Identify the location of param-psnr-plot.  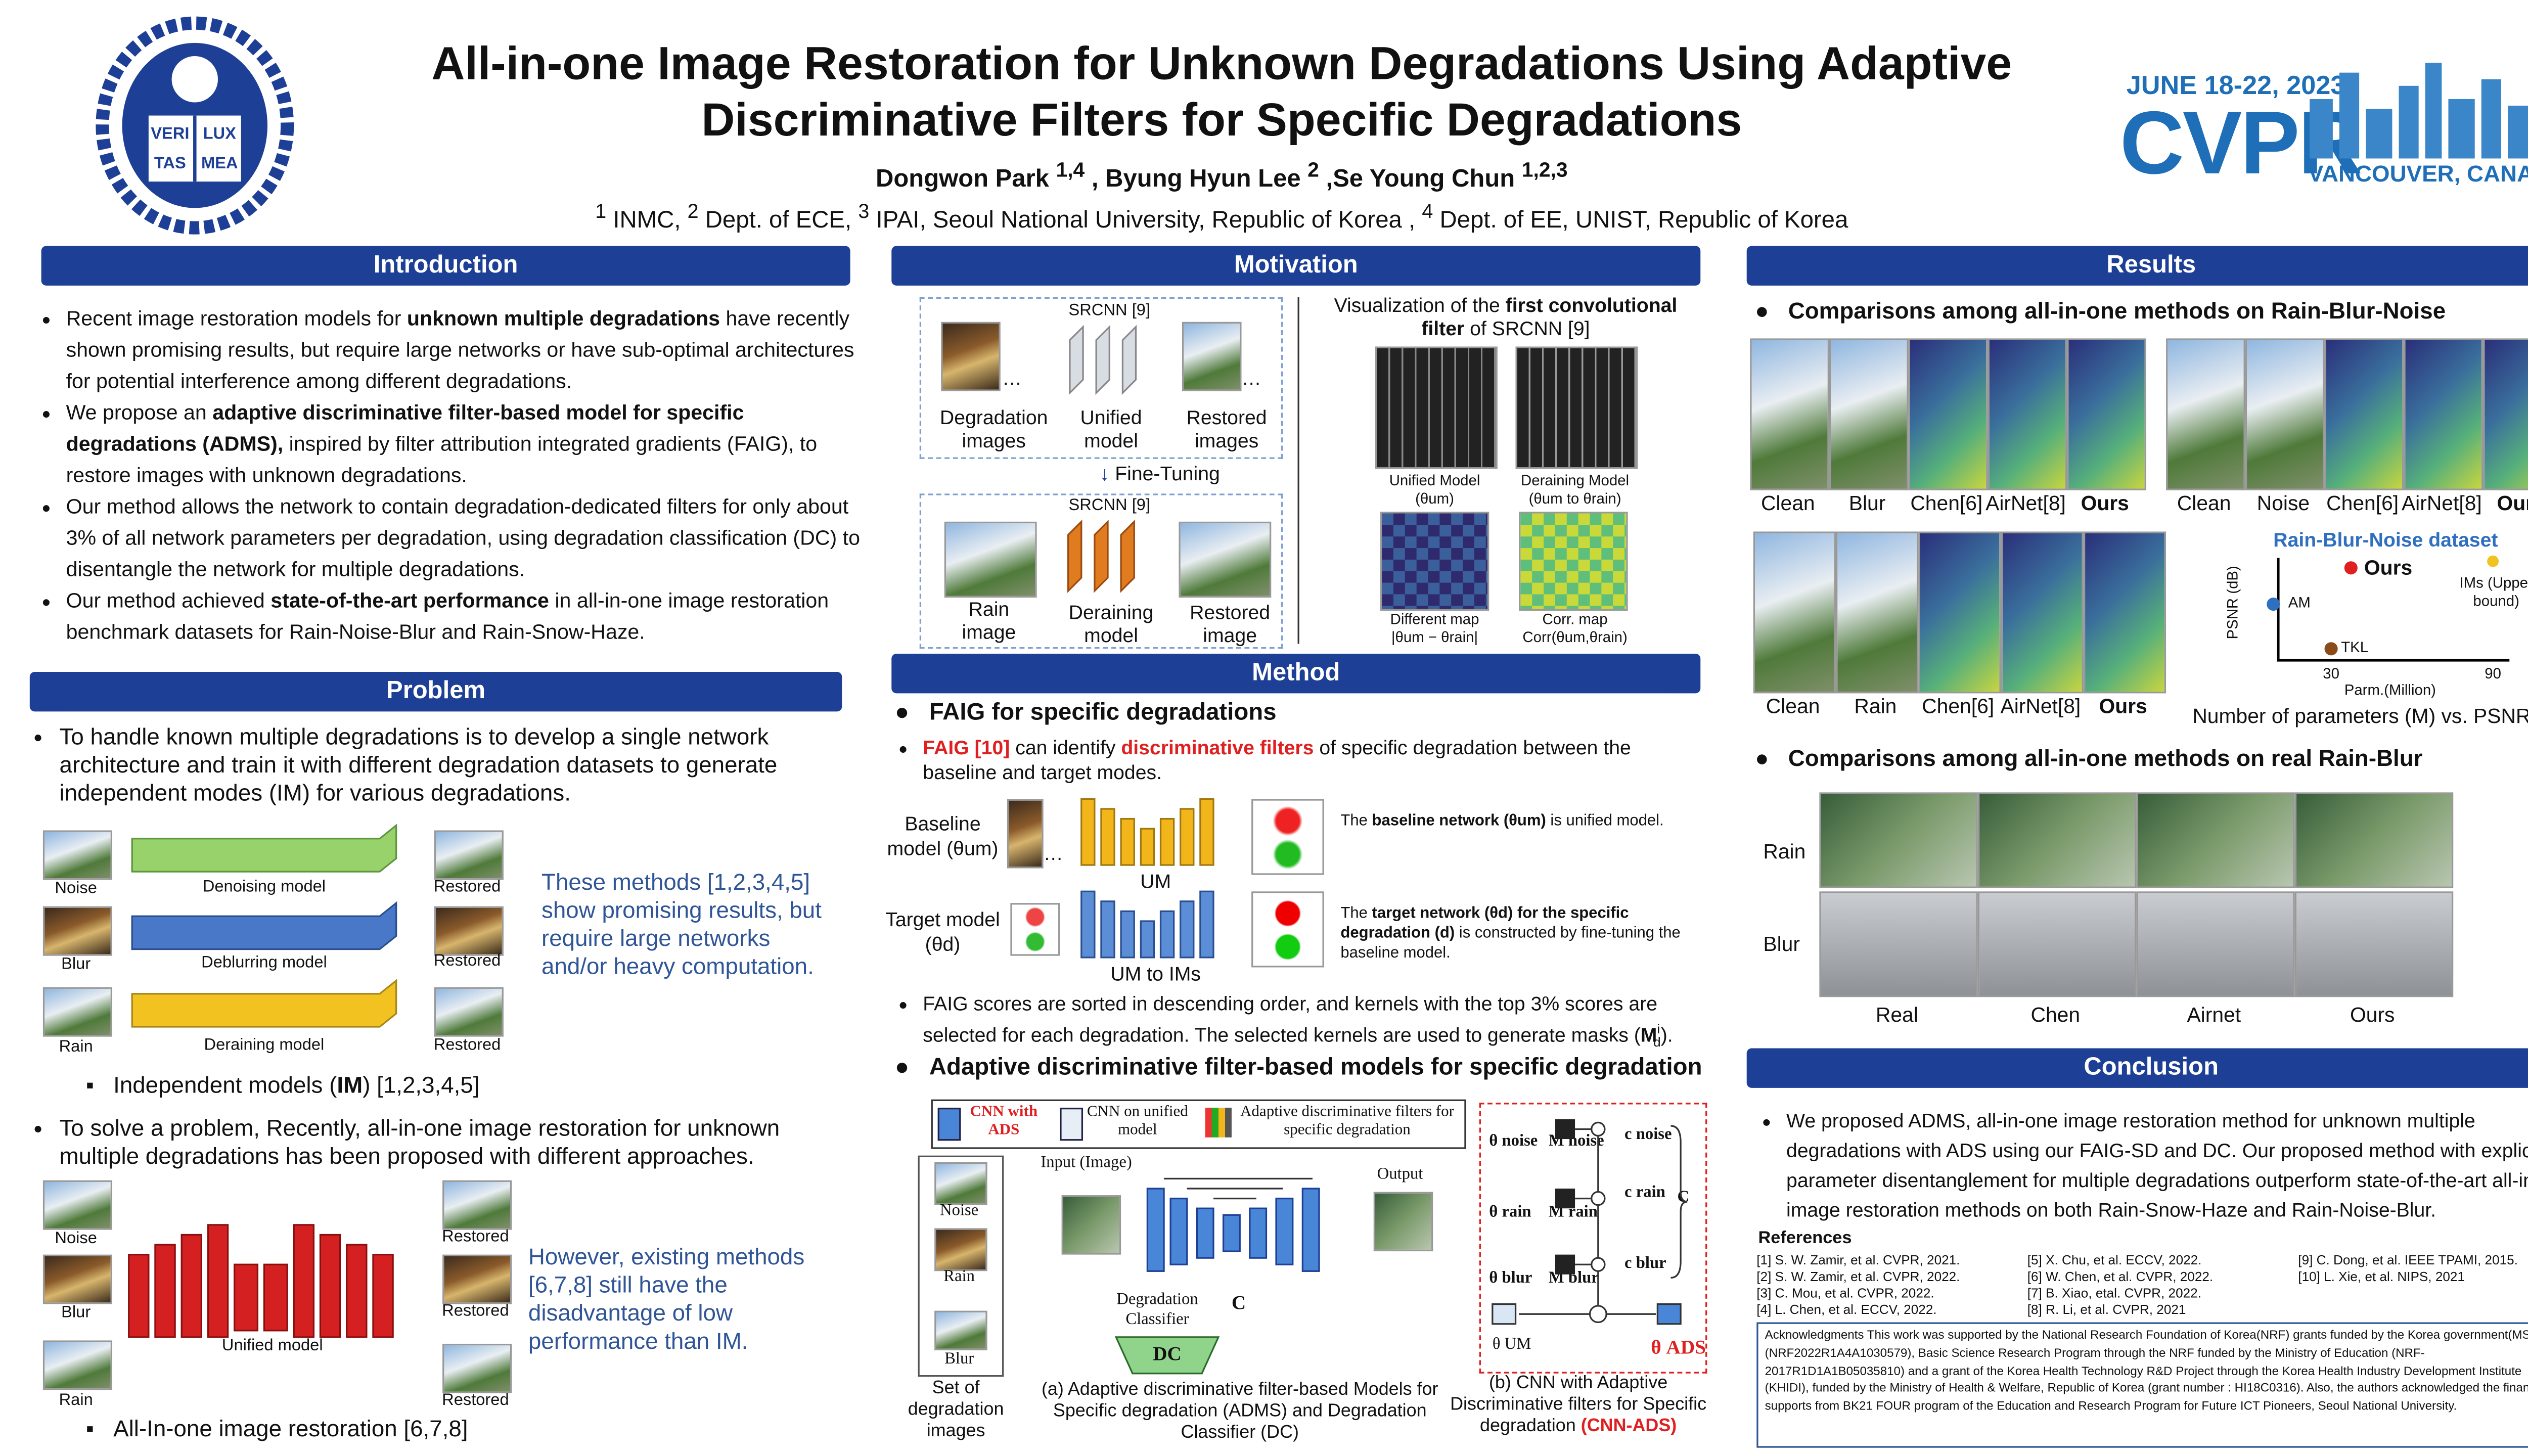
(2389, 608).